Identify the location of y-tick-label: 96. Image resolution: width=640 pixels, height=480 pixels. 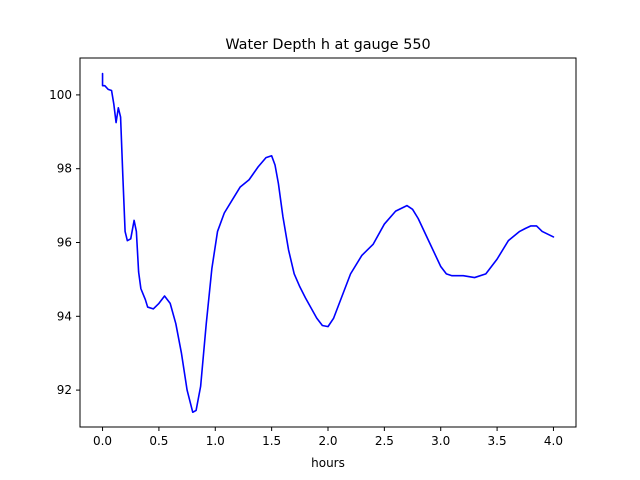
(64, 243).